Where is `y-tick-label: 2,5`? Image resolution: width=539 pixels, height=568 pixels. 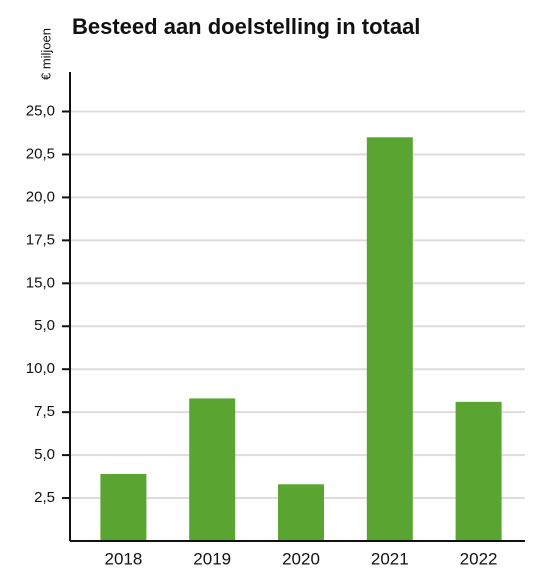
y-tick-label: 2,5 is located at coordinates (44, 497).